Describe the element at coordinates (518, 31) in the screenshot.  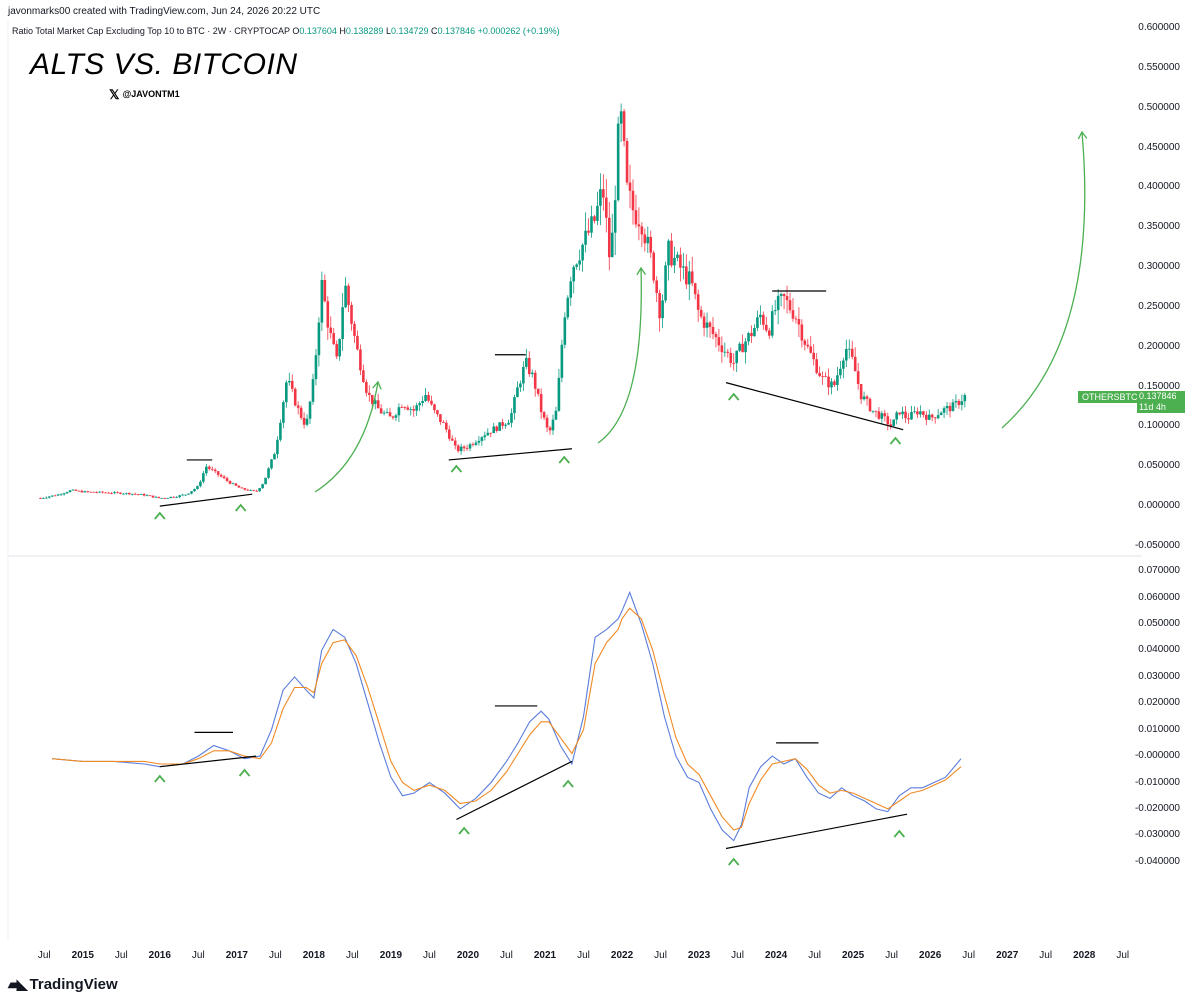
I see `change-value: +0.000262 (+0.19%)` at that location.